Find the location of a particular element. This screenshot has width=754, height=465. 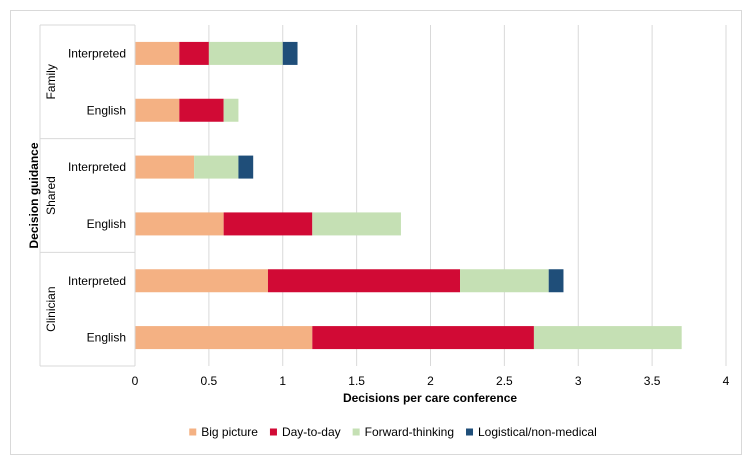

group-label: Shared is located at coordinates (51, 195).